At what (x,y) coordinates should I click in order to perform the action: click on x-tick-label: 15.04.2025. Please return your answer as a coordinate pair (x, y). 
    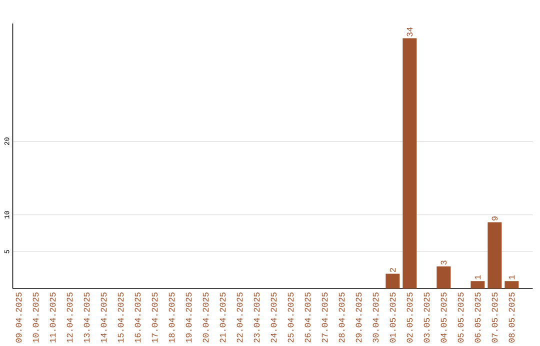
    Looking at the image, I should click on (121, 317).